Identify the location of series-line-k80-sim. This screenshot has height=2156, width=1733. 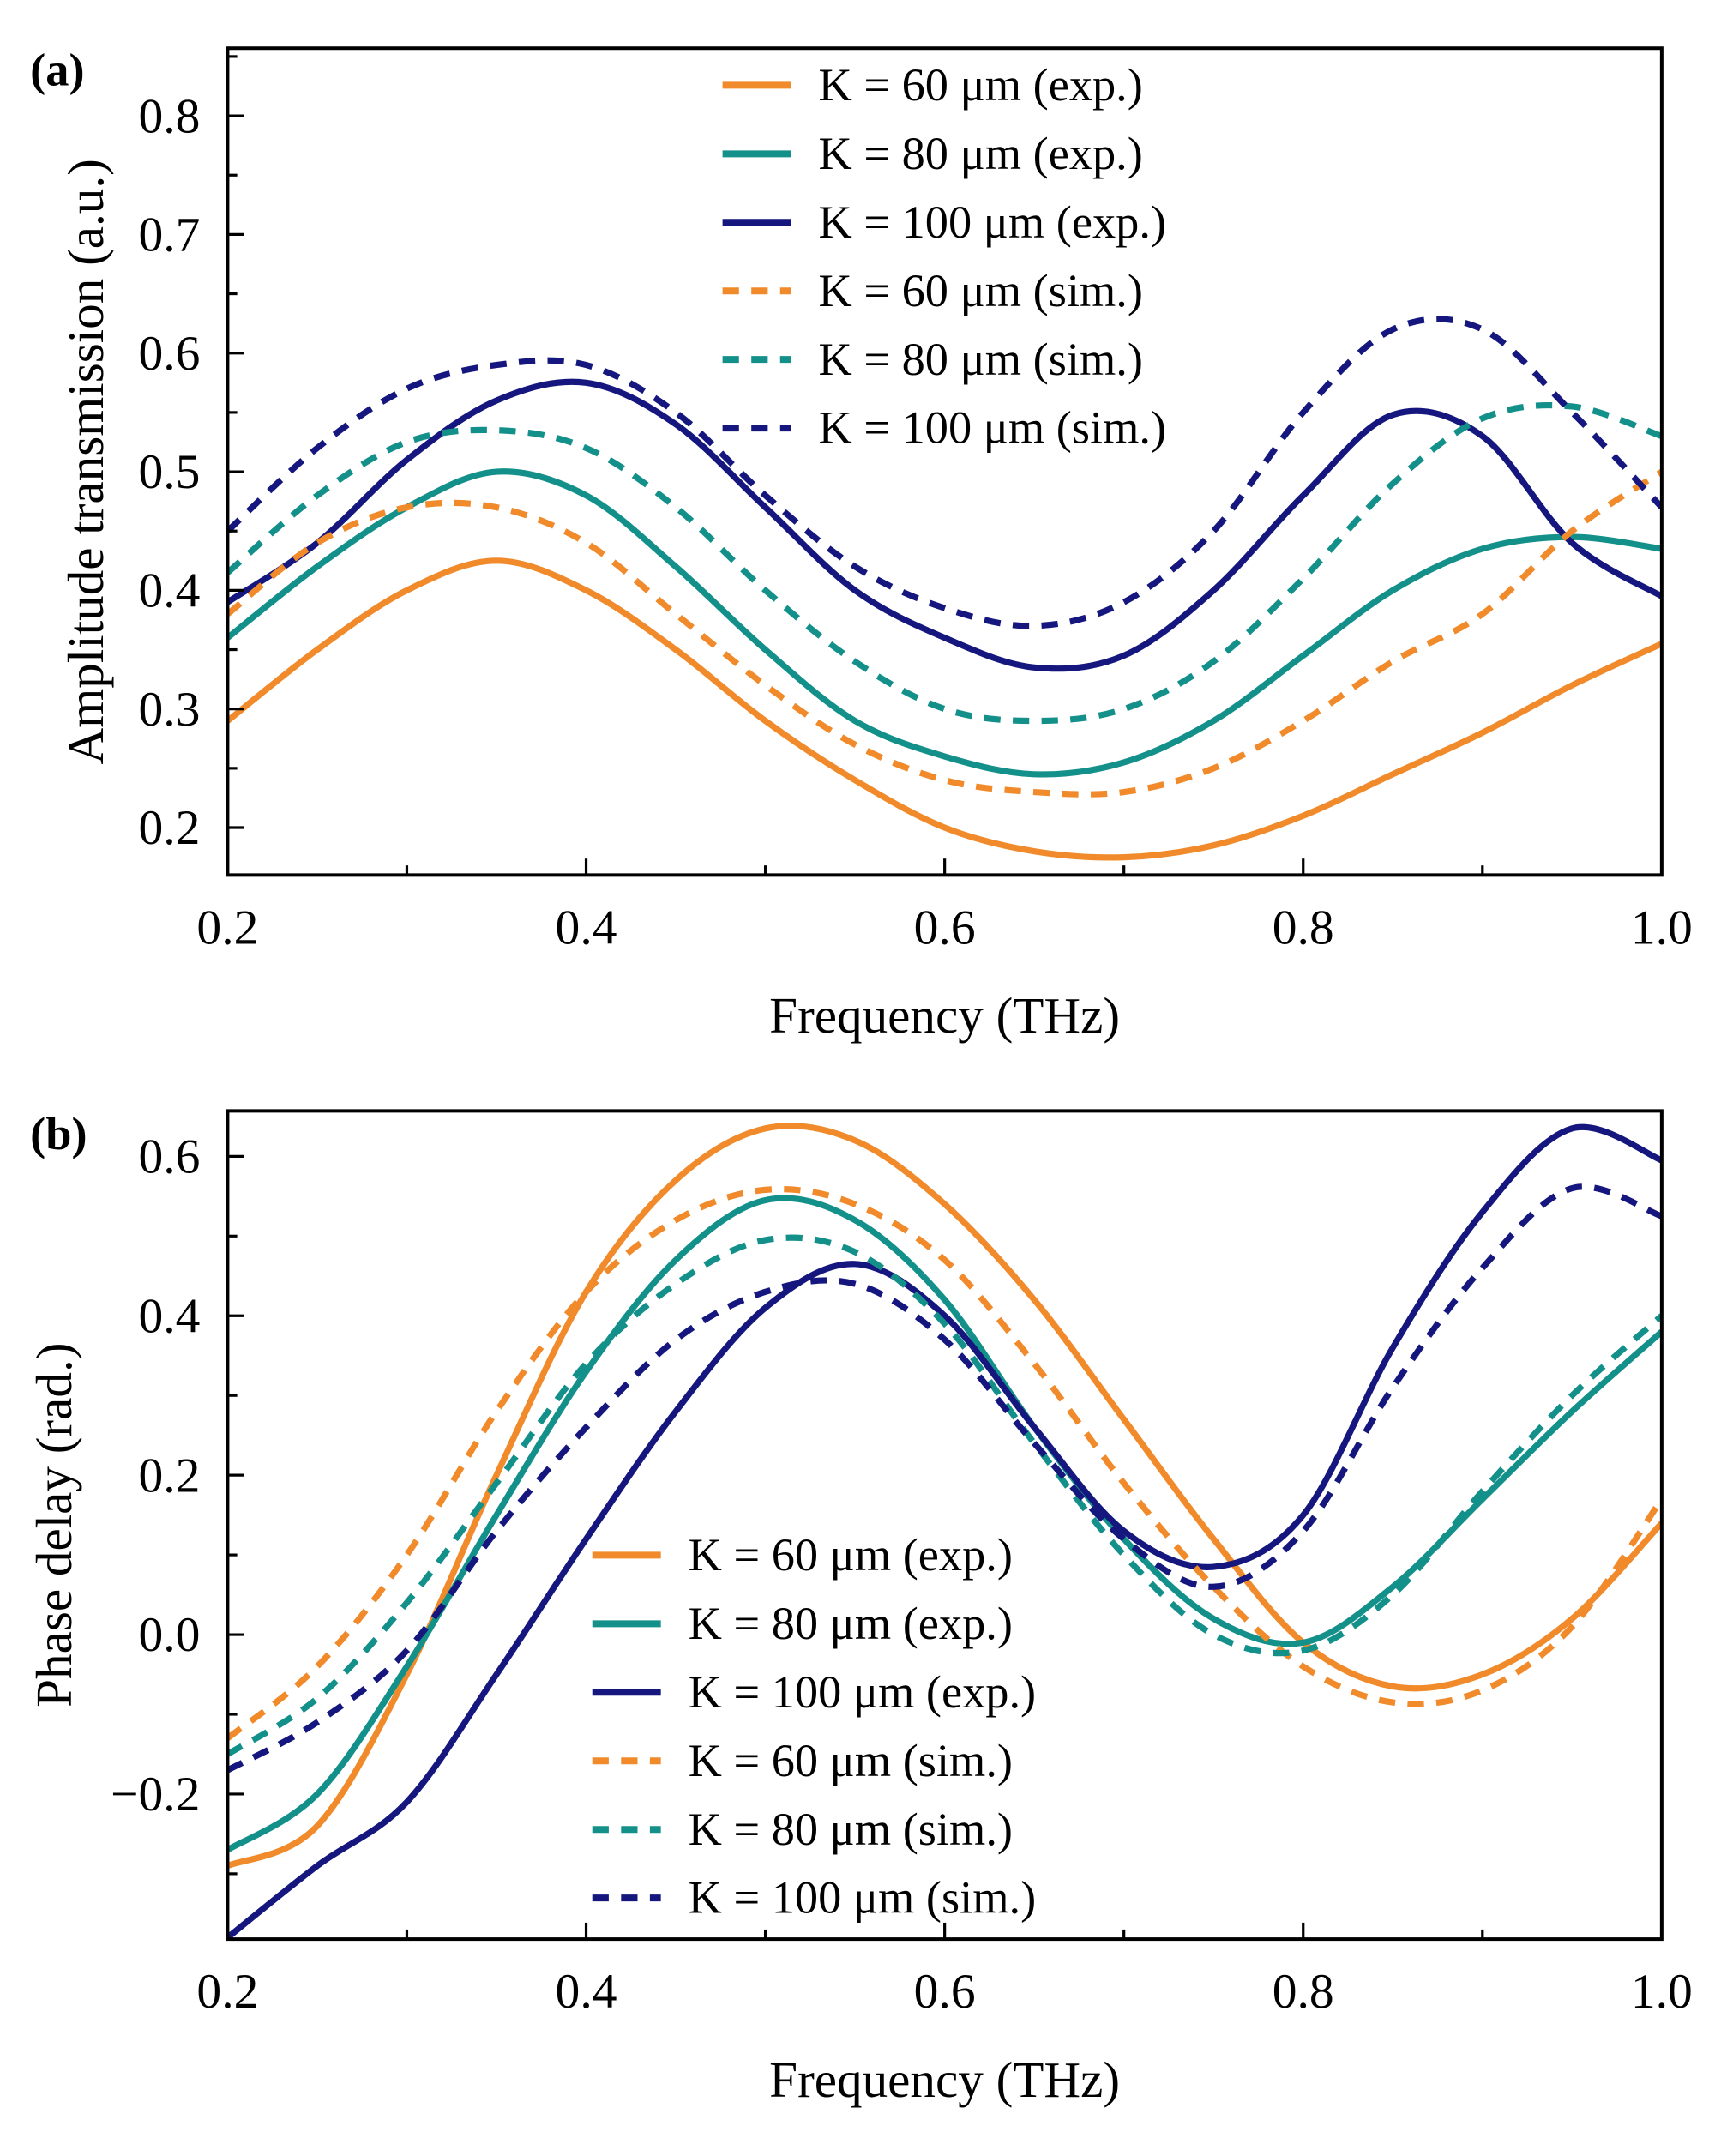
(944, 563).